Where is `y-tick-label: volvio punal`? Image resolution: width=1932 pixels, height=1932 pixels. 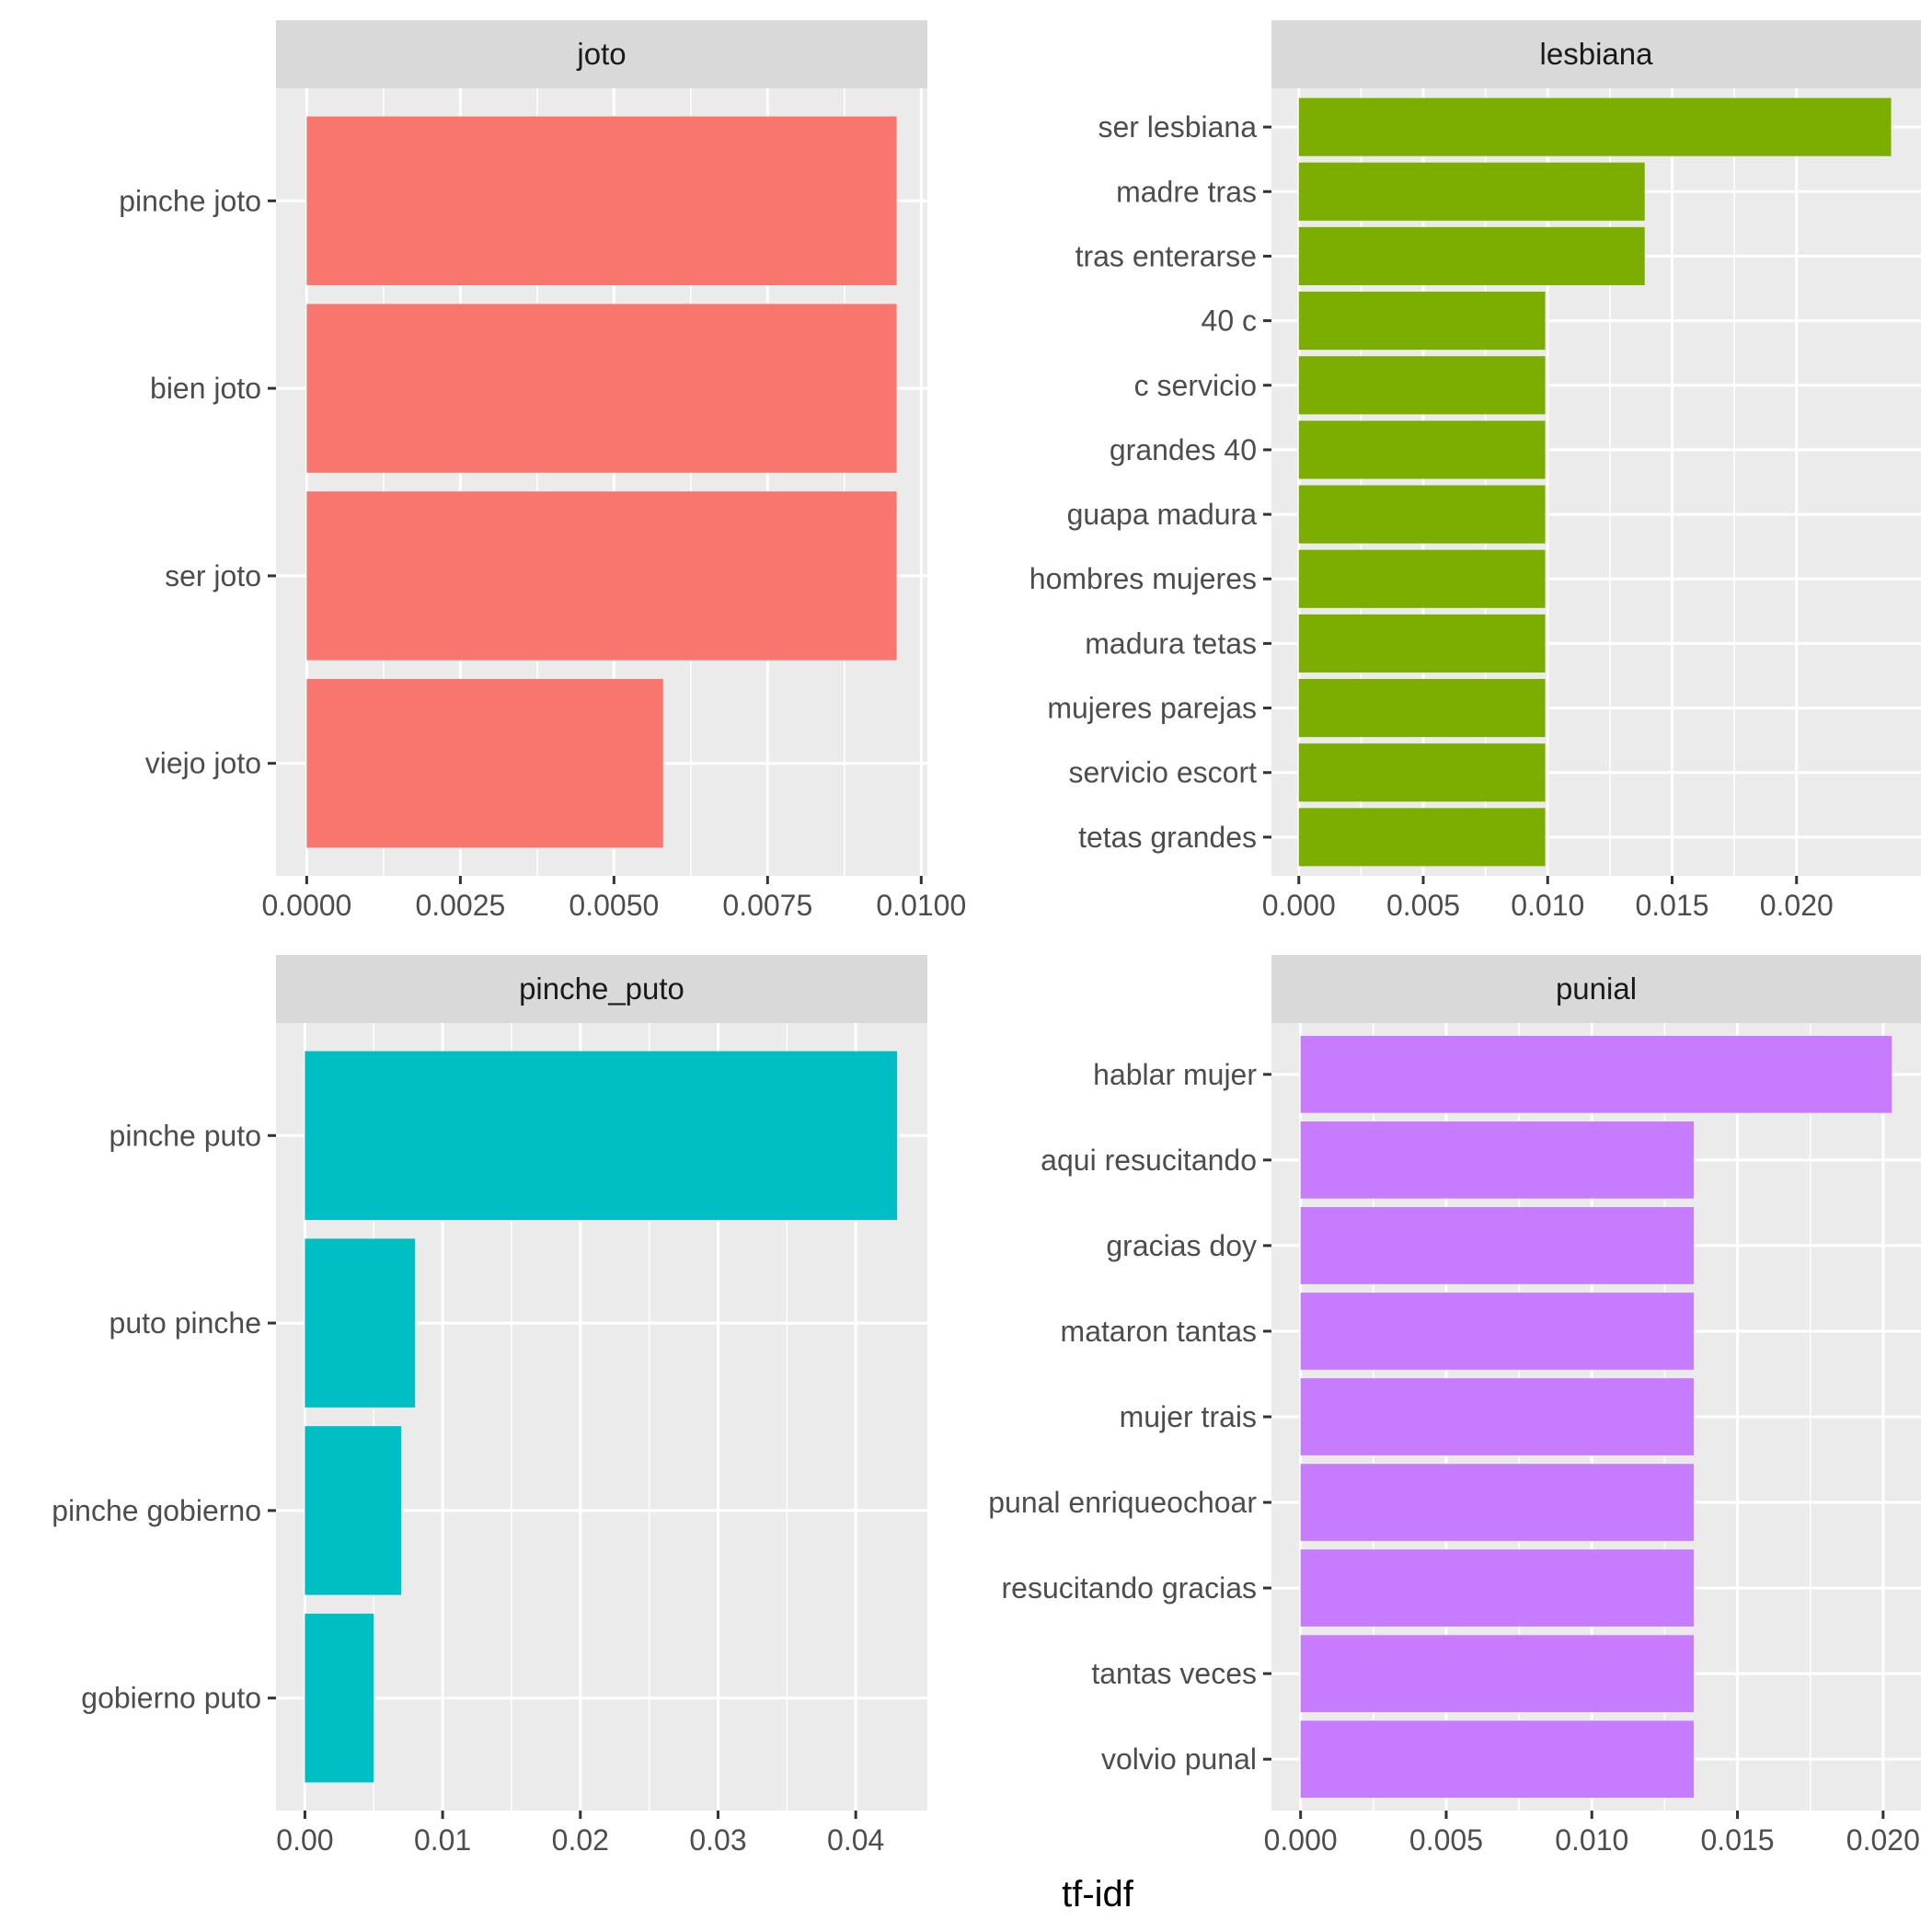
y-tick-label: volvio punal is located at coordinates (1179, 1759).